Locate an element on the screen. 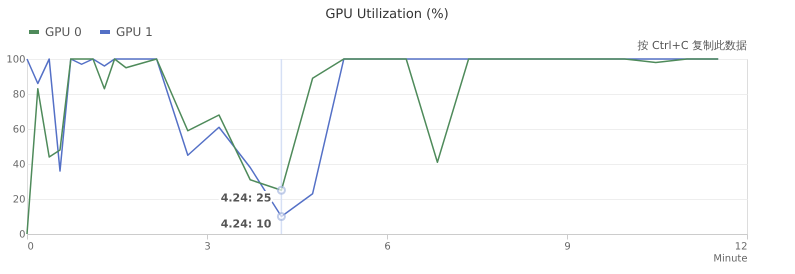  y-tick-label: 0 is located at coordinates (22, 235).